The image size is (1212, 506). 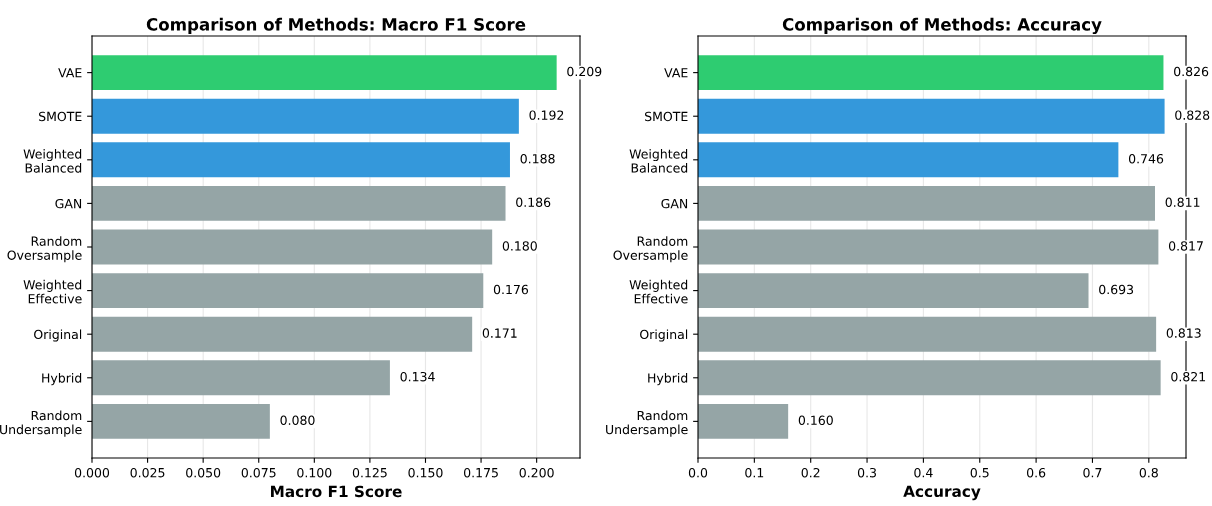 I want to click on data-label: 0.160, so click(x=815, y=420).